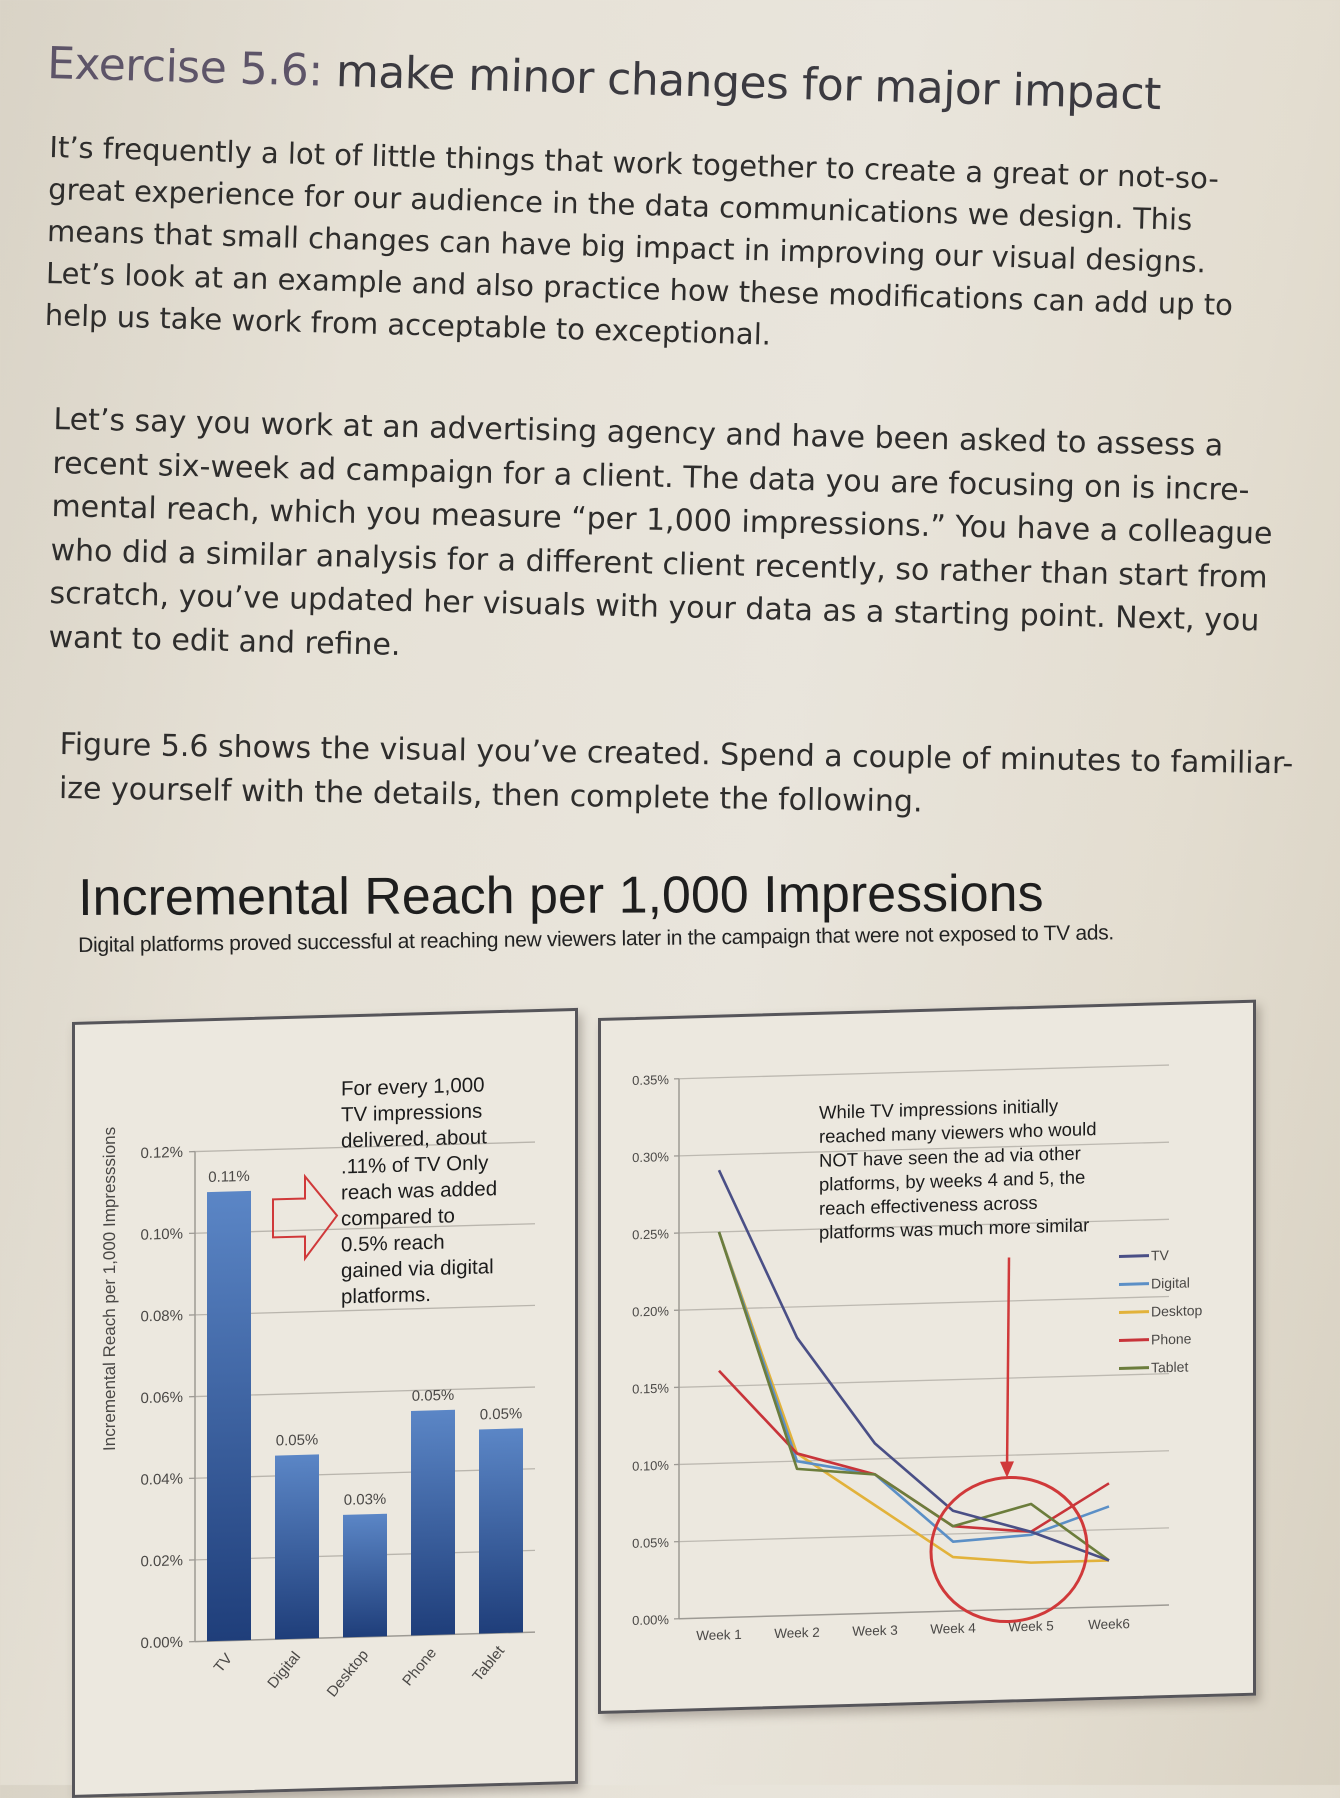  I want to click on exercise-label: Exercise 5.6:, so click(185, 67).